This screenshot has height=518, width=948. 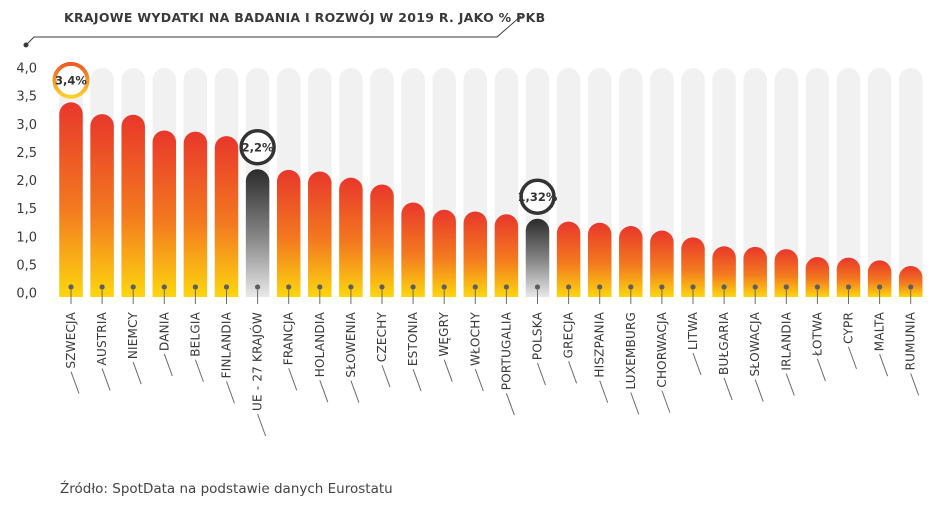 I want to click on callout-label: 1,32%, so click(x=538, y=197).